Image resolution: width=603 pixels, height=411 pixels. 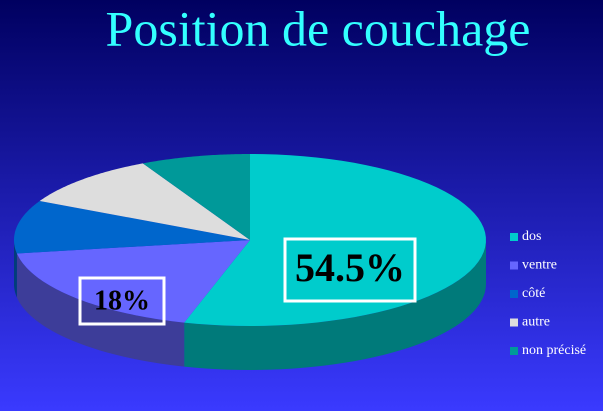 I want to click on legend-label: côté, so click(x=533, y=293).